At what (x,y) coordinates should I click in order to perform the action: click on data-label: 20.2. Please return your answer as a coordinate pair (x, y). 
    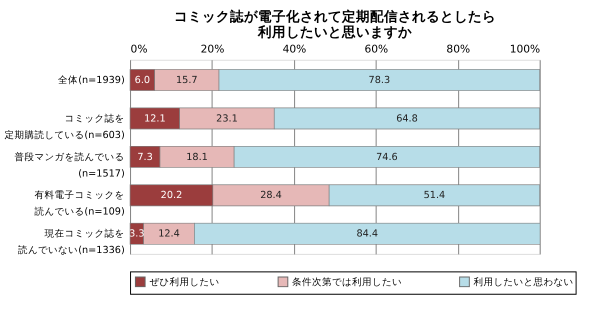
    Looking at the image, I should click on (171, 196).